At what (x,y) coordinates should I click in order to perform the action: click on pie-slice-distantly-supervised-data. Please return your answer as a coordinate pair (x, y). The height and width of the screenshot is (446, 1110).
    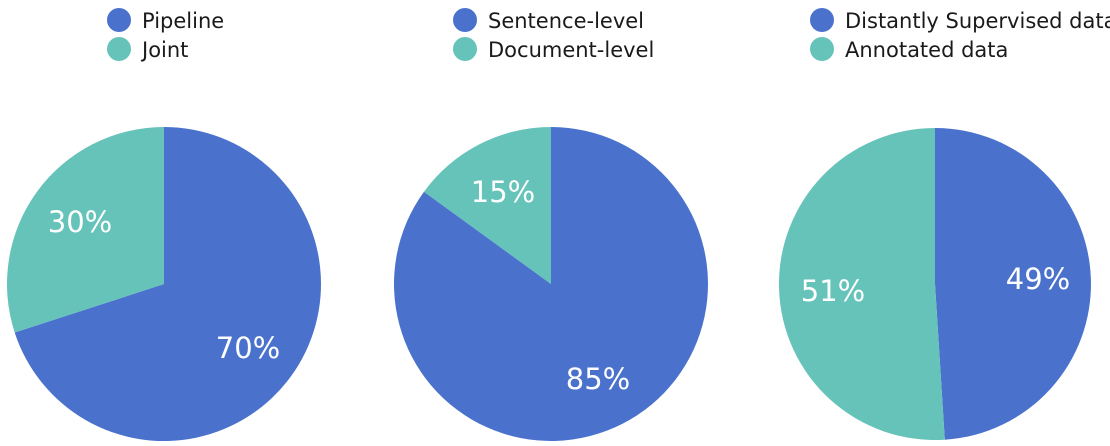
    Looking at the image, I should click on (1013, 284).